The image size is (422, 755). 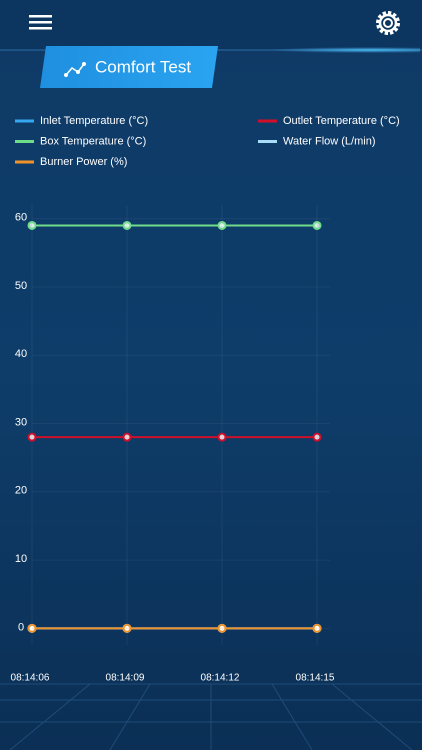 I want to click on legend-label: Inlet Temperature (°C), so click(x=94, y=121).